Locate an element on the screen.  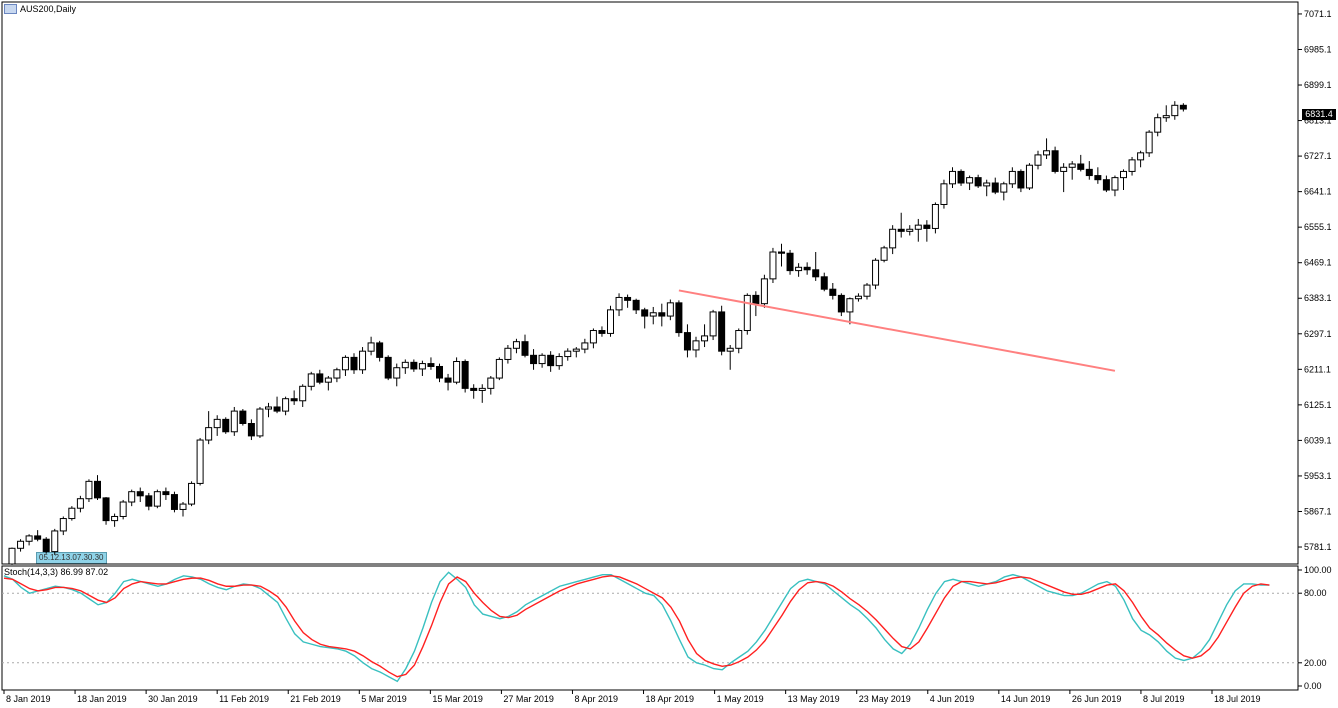
trendline is located at coordinates (897, 330).